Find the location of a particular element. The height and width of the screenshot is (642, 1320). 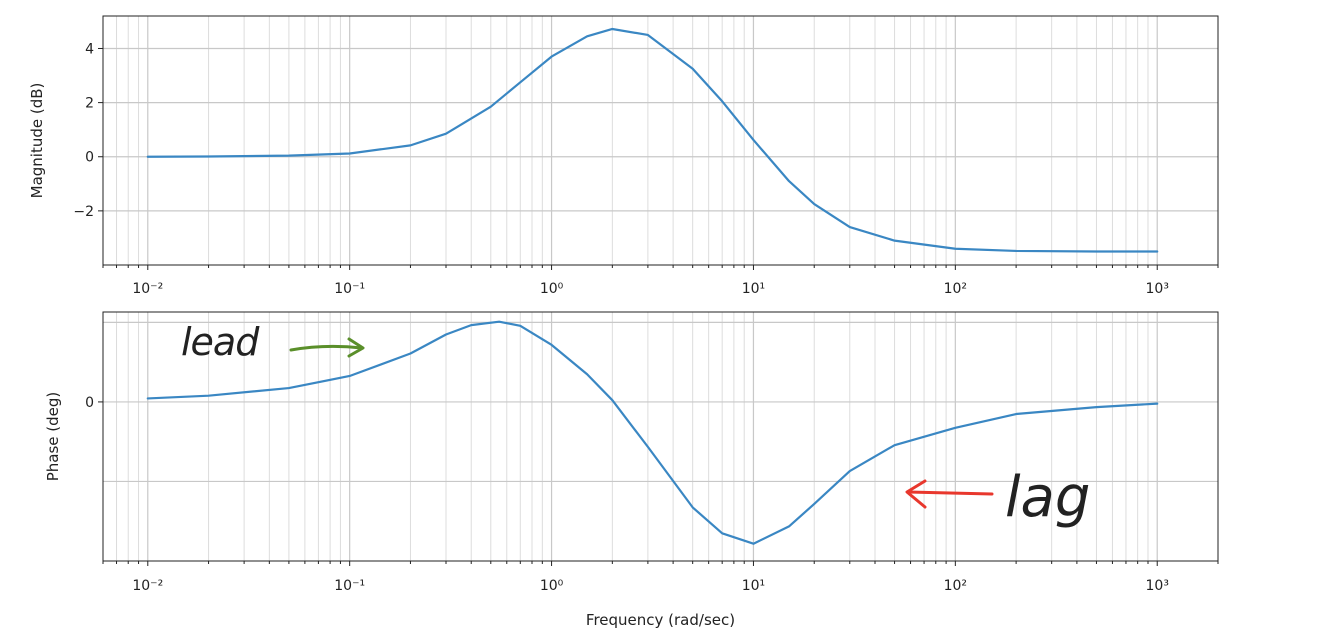

y-tick-label: −2 is located at coordinates (83, 212).